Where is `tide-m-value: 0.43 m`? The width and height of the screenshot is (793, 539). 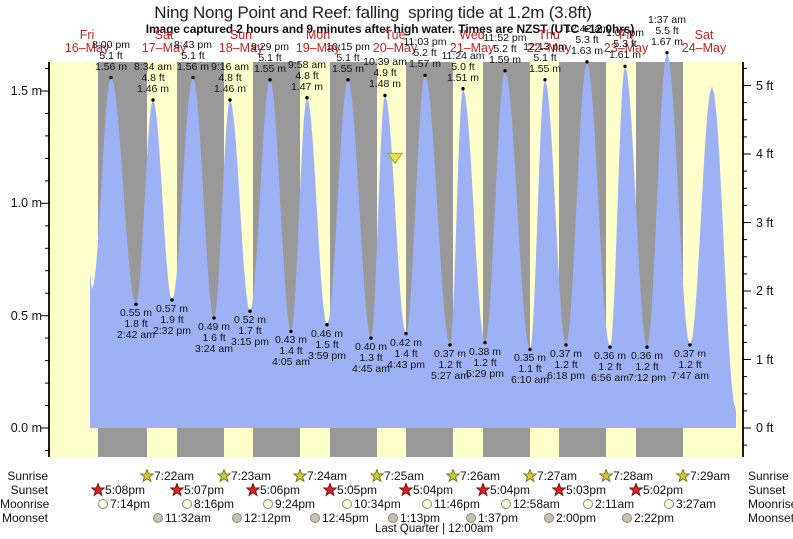 tide-m-value: 0.43 m is located at coordinates (291, 340).